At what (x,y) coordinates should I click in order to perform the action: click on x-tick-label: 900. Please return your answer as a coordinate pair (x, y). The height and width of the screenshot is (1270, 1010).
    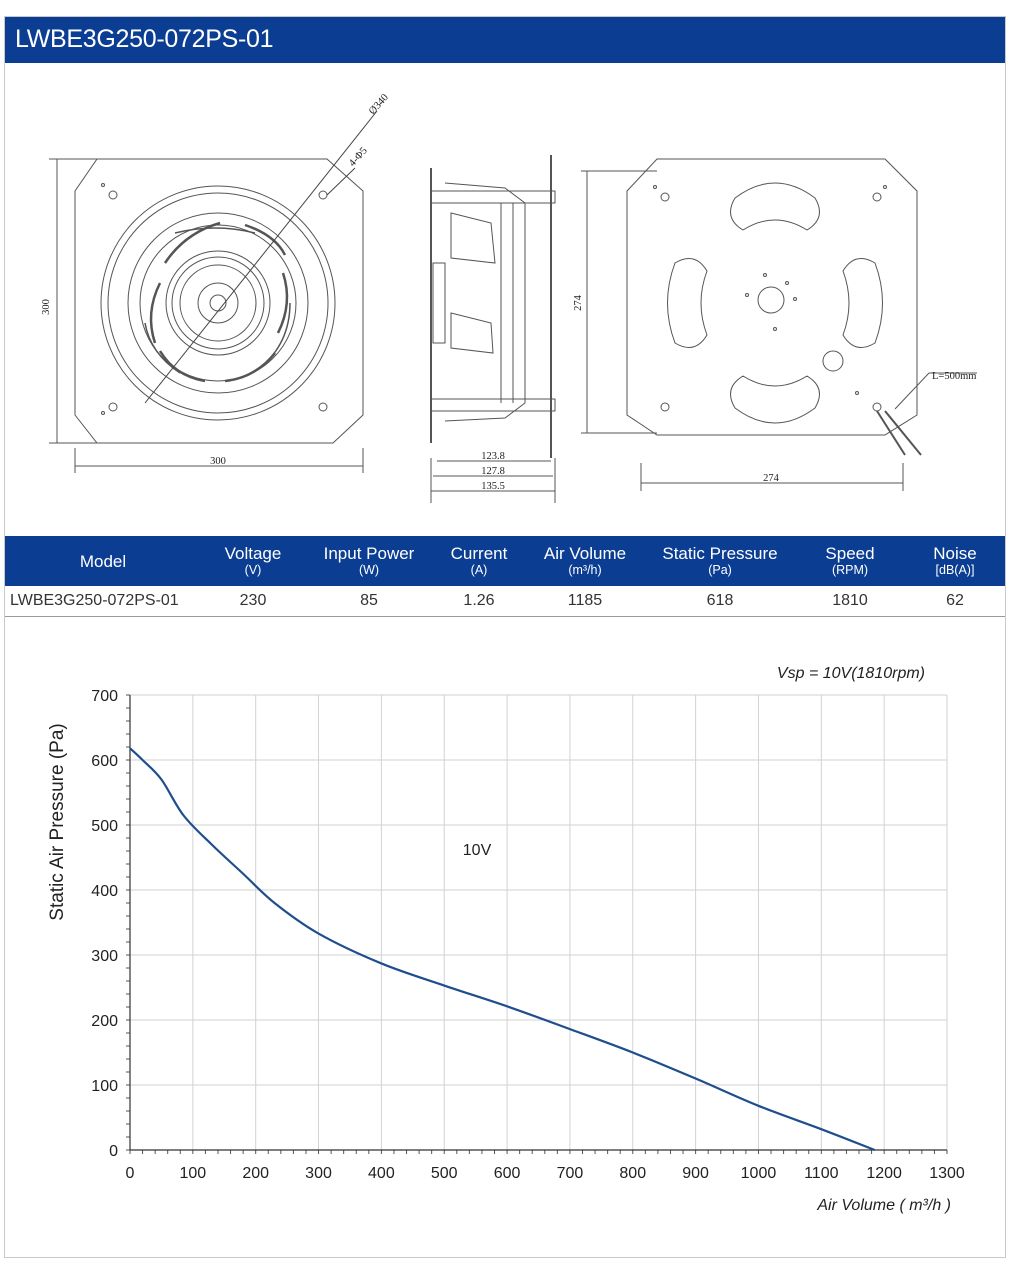
    Looking at the image, I should click on (695, 1173).